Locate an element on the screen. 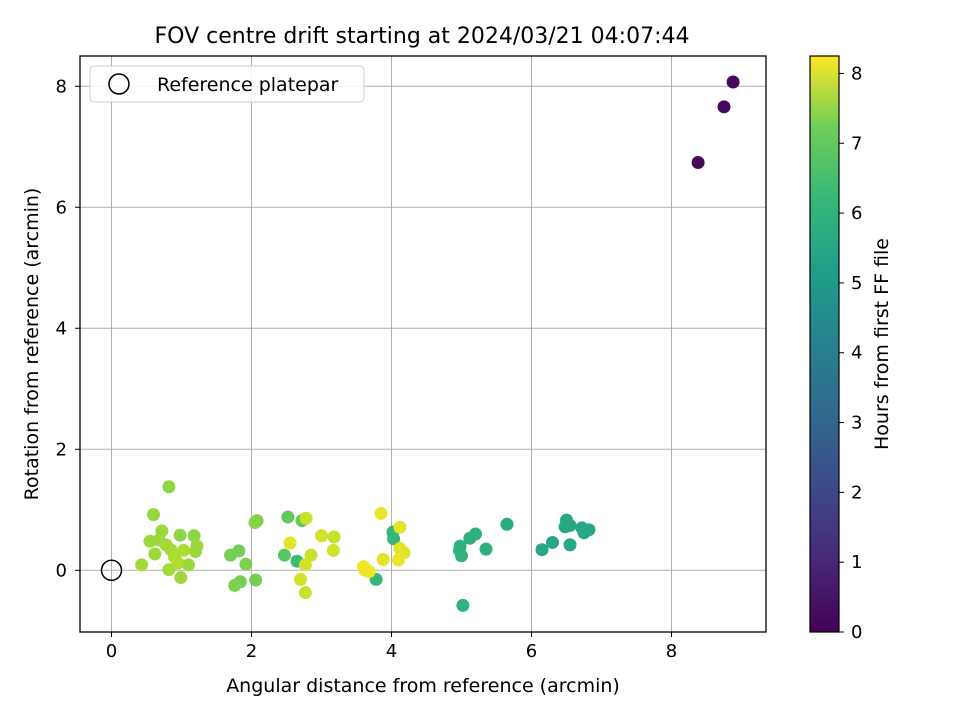 This screenshot has width=960, height=720. colorbar-tick-label: 3 is located at coordinates (856, 423).